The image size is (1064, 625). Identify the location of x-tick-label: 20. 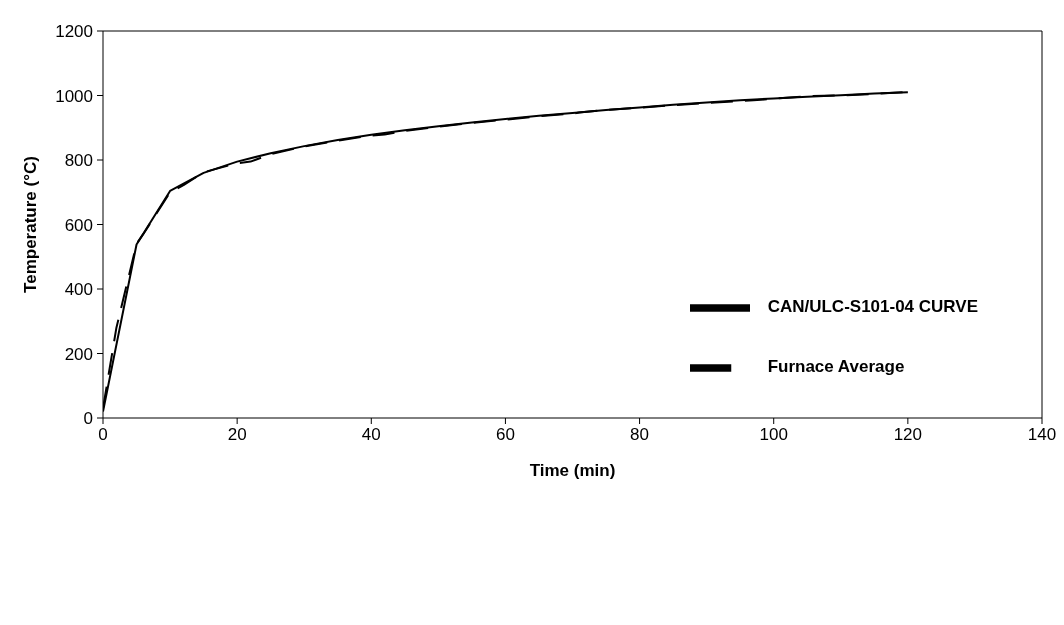
(237, 435).